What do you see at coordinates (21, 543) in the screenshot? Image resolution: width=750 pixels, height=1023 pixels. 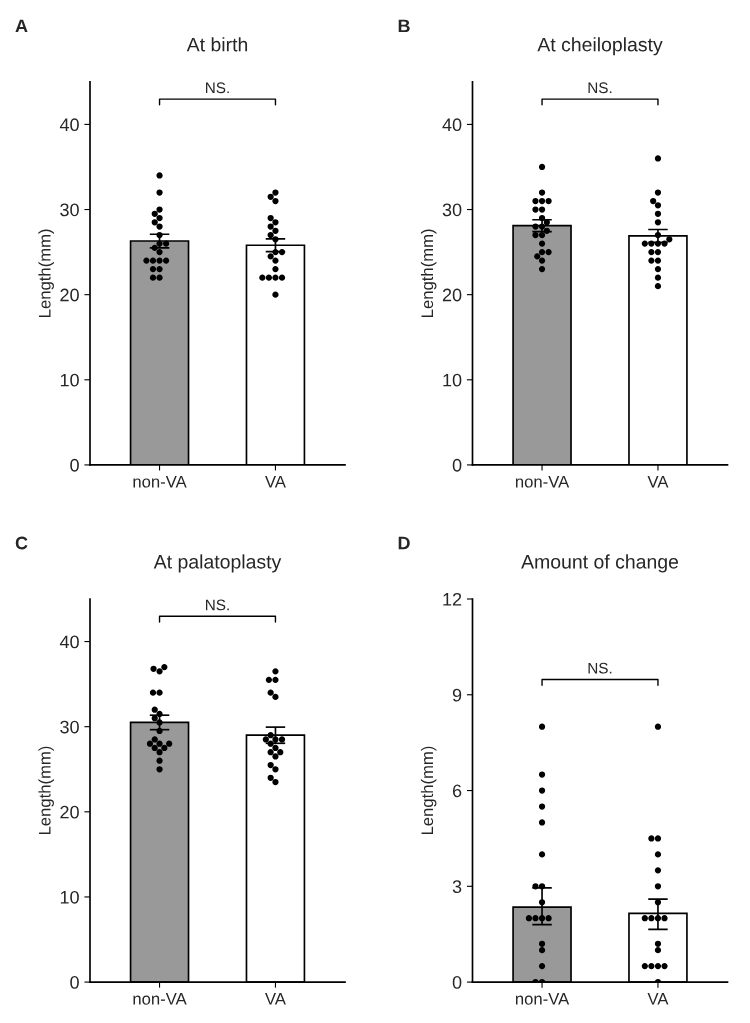 I see `text: C` at bounding box center [21, 543].